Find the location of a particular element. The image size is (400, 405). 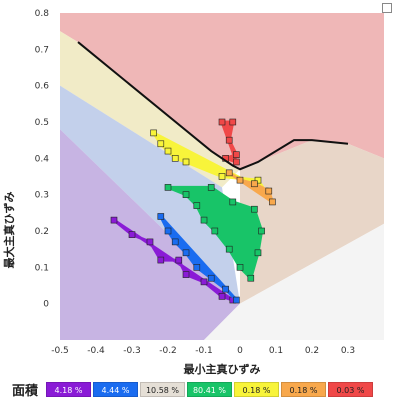

x-tick-label: -0.5 is located at coordinates (60, 351).